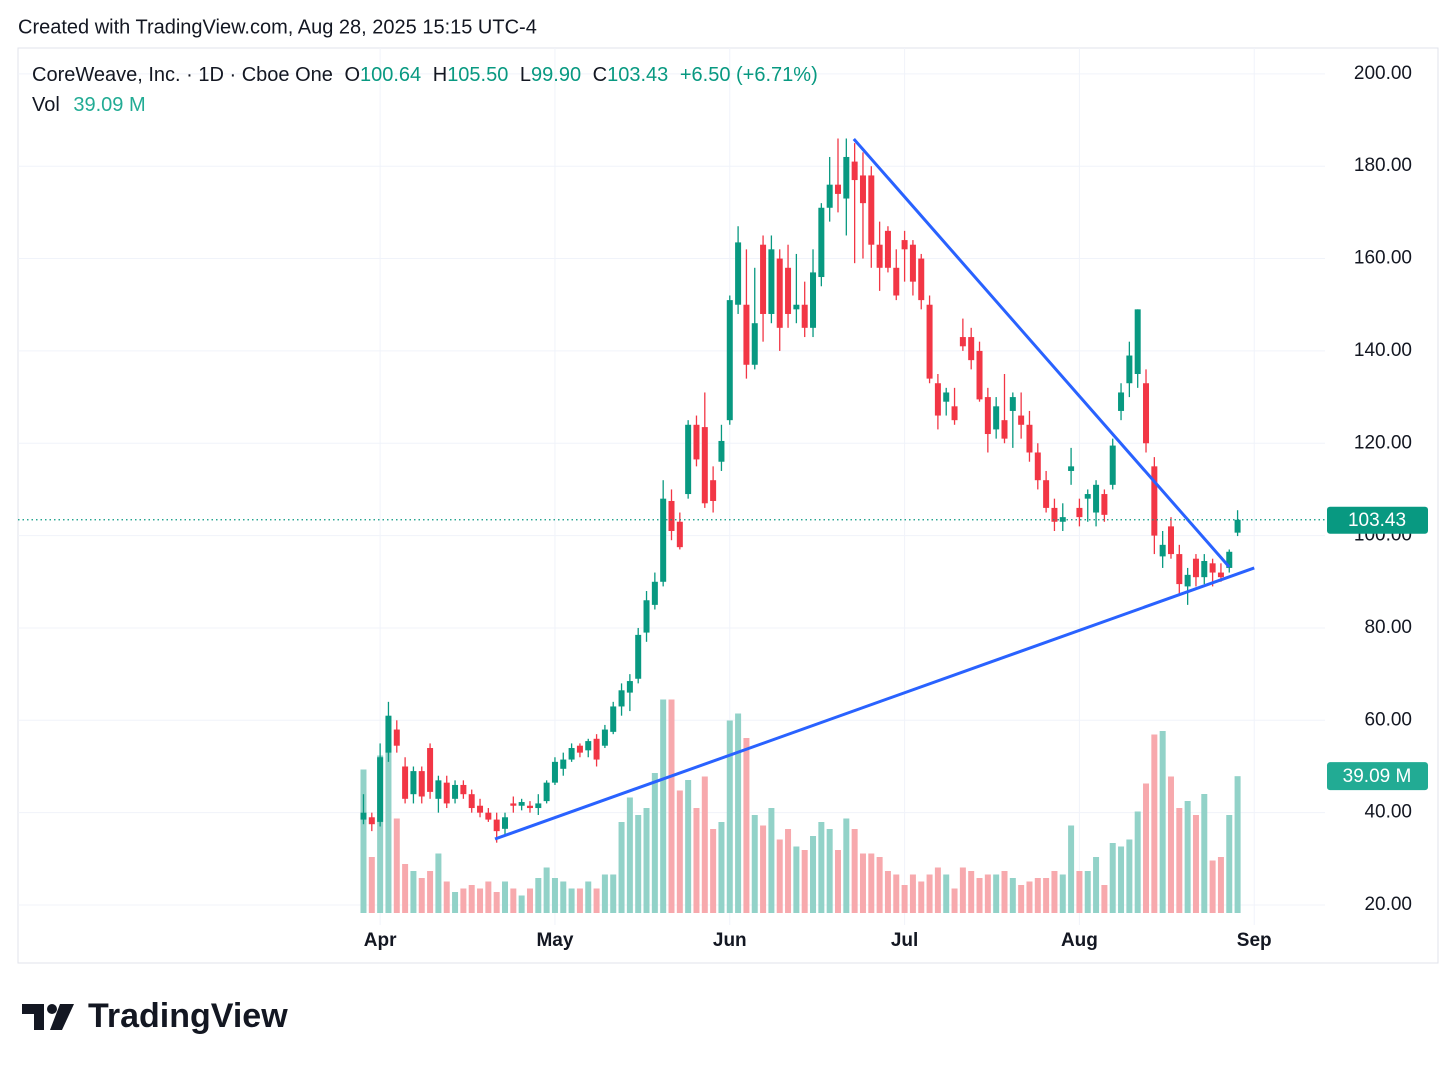 The image size is (1456, 1070). I want to click on legend-value: 100.64, so click(390, 75).